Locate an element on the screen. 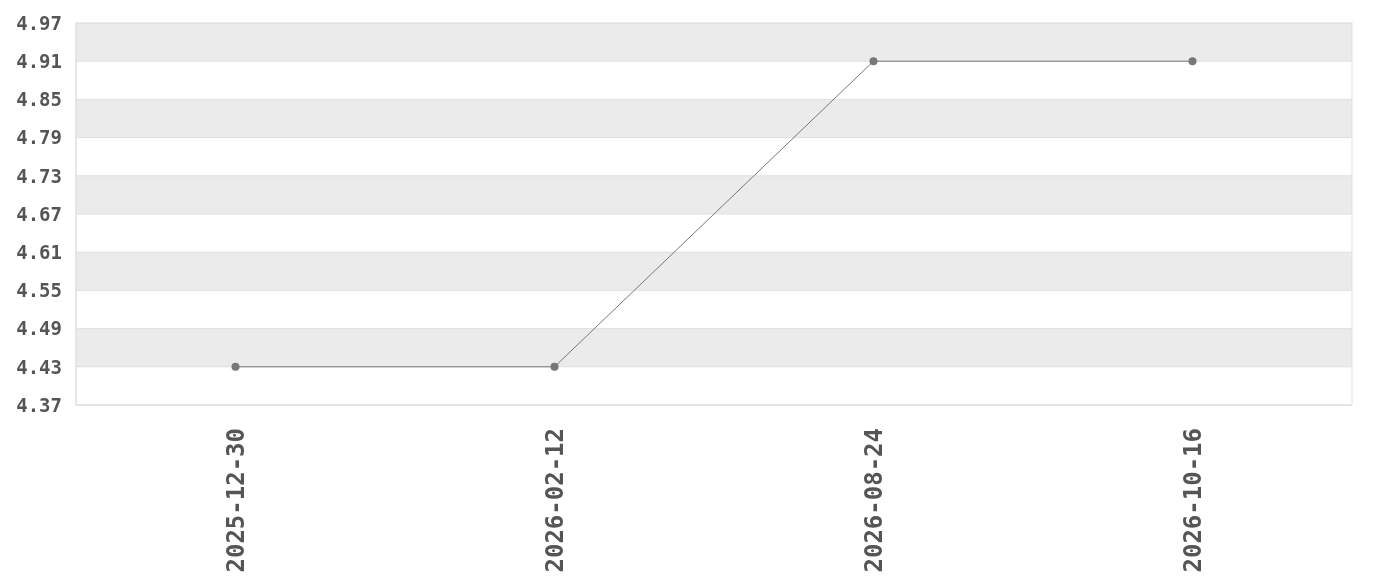 This screenshot has height=580, width=1380. x-tick-label: 2026-10-16 is located at coordinates (1192, 500).